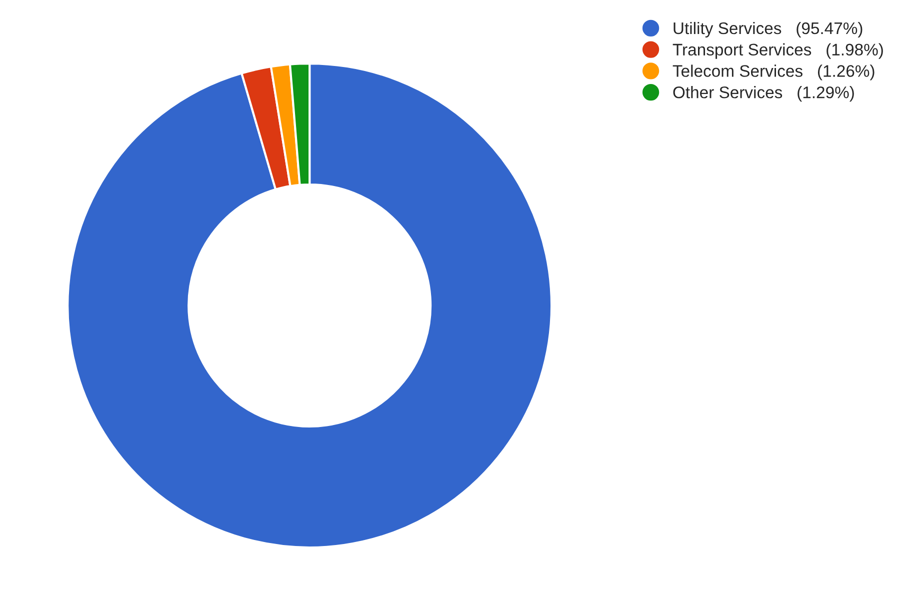  What do you see at coordinates (763, 94) in the screenshot?
I see `legend-label: Other Services (1.29%)` at bounding box center [763, 94].